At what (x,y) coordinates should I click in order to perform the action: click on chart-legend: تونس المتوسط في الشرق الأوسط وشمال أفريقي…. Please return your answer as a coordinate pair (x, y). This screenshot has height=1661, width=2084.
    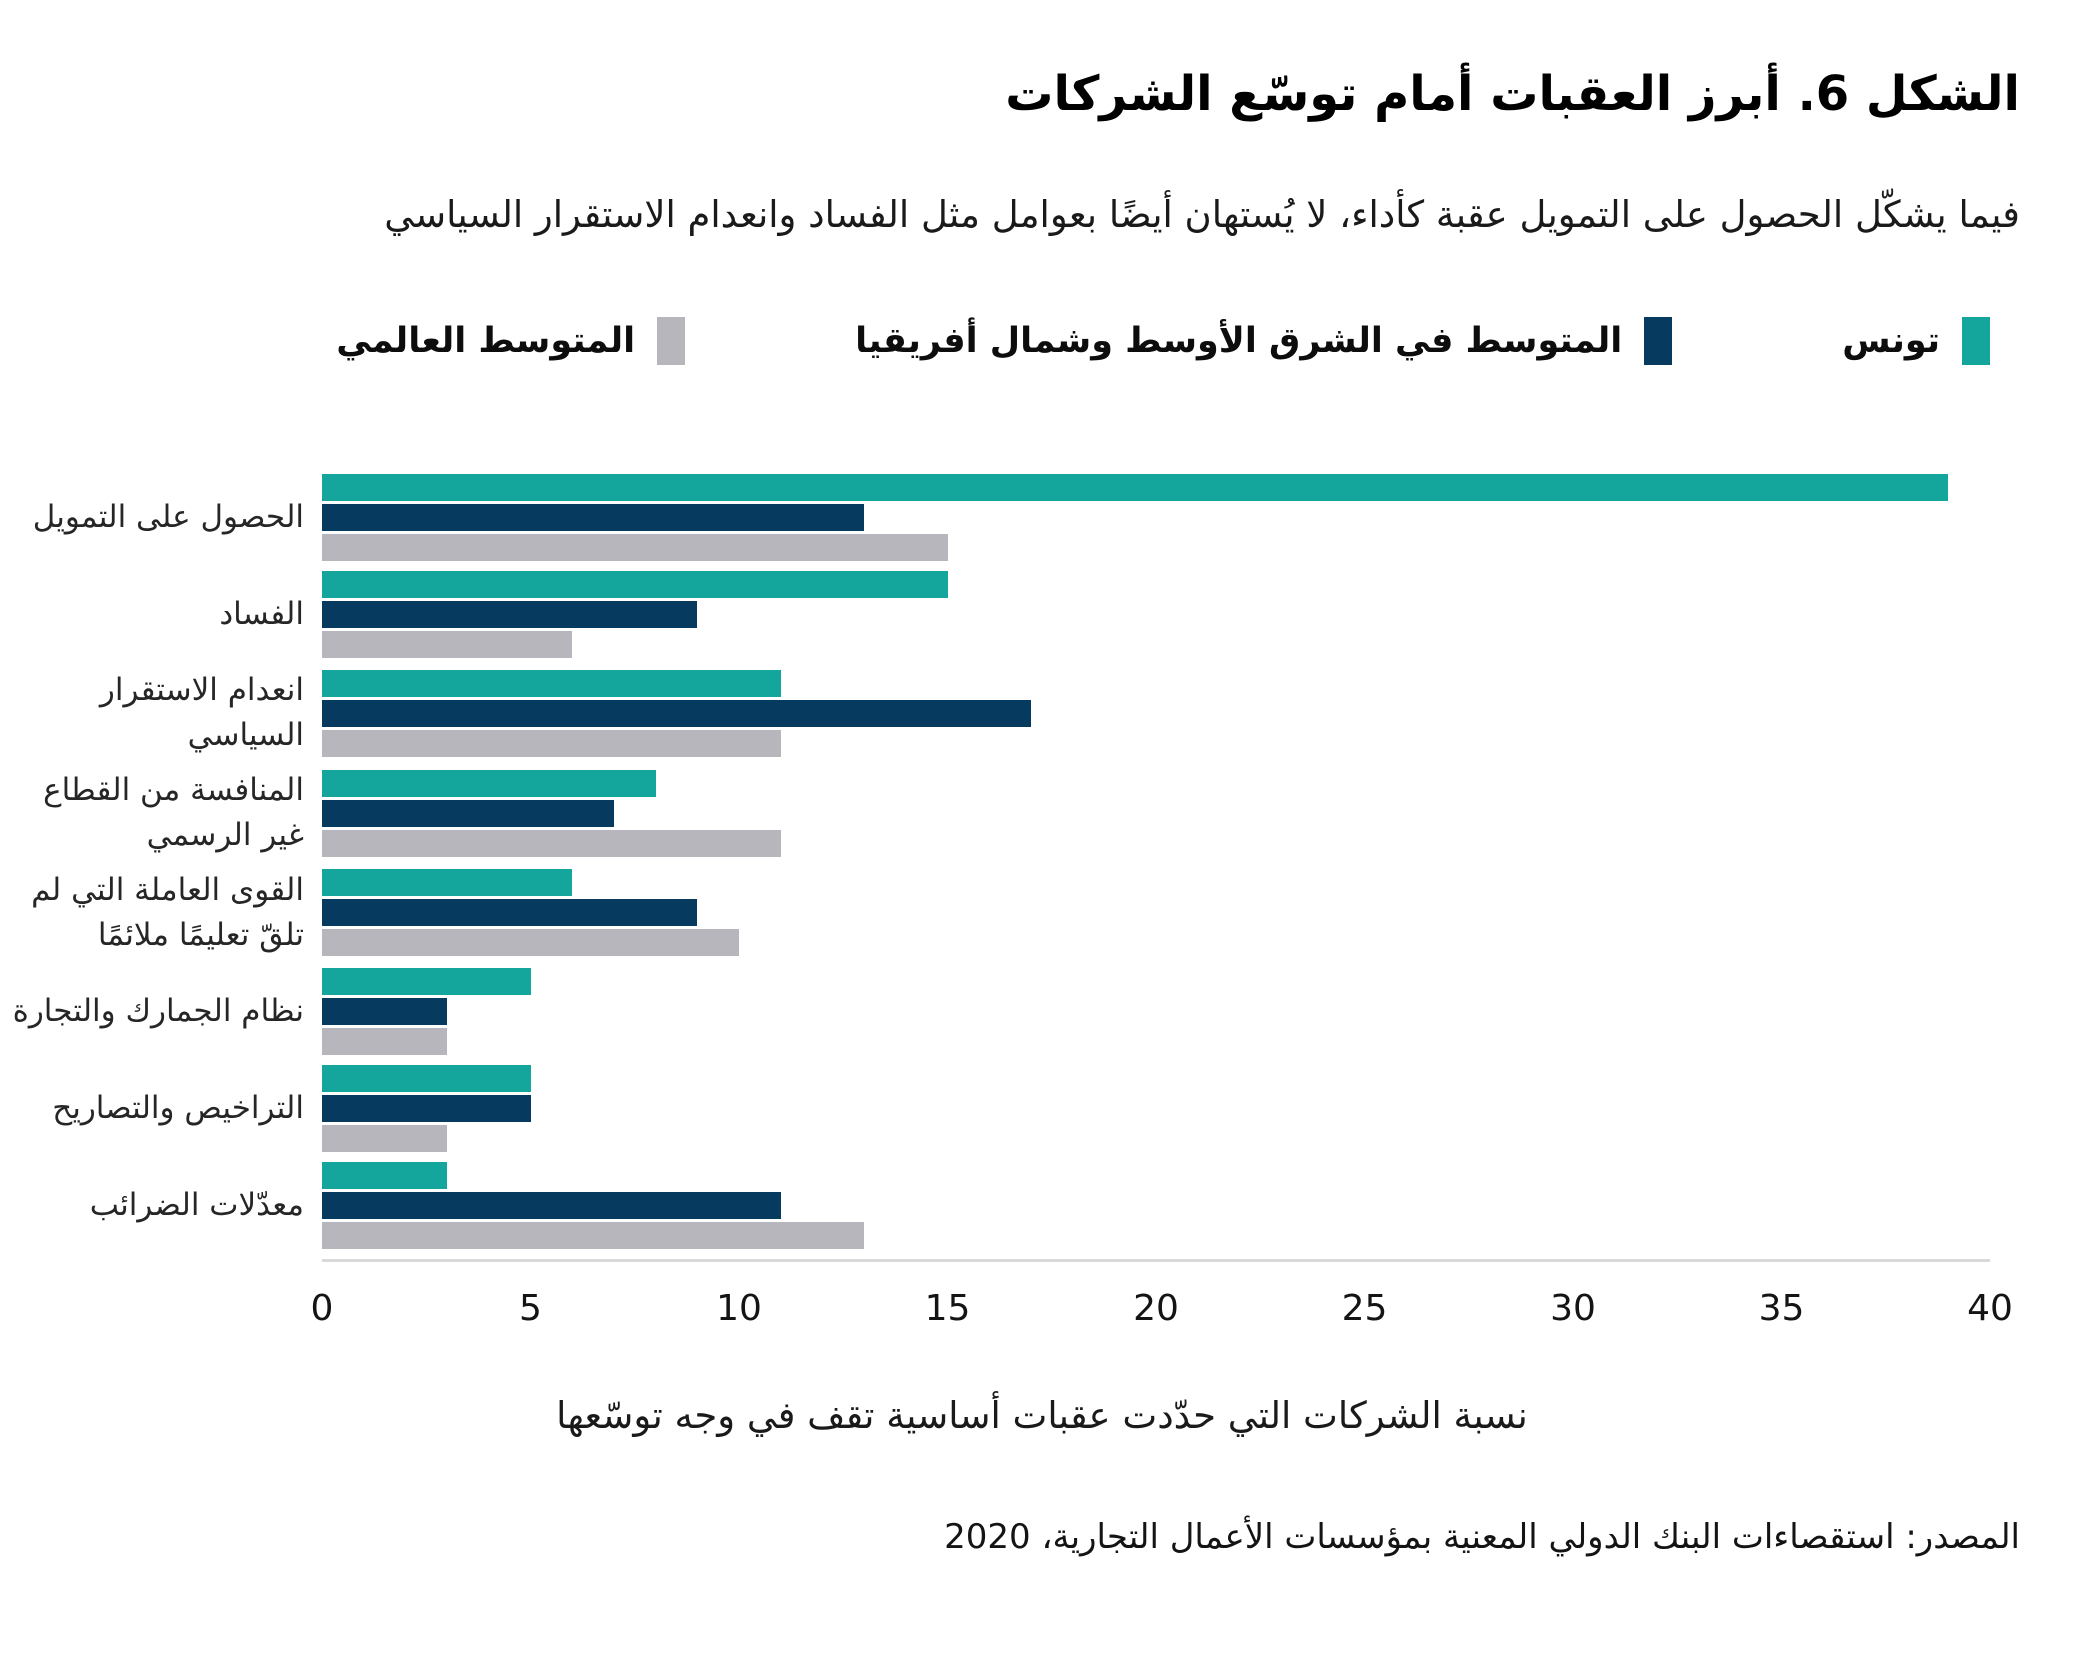
    Looking at the image, I should click on (995, 341).